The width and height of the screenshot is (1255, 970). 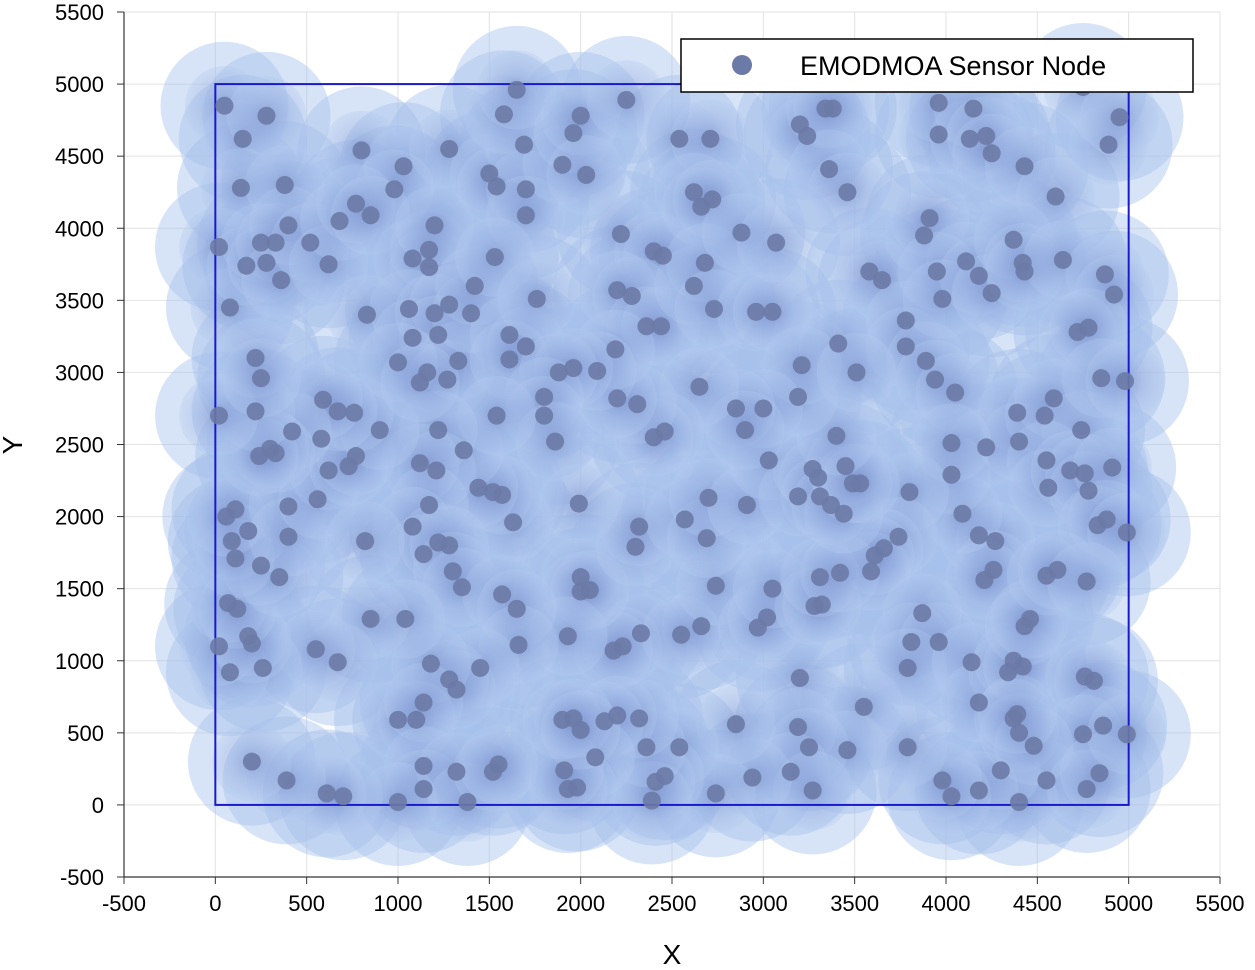 What do you see at coordinates (215, 903) in the screenshot?
I see `x-tick-label: 0` at bounding box center [215, 903].